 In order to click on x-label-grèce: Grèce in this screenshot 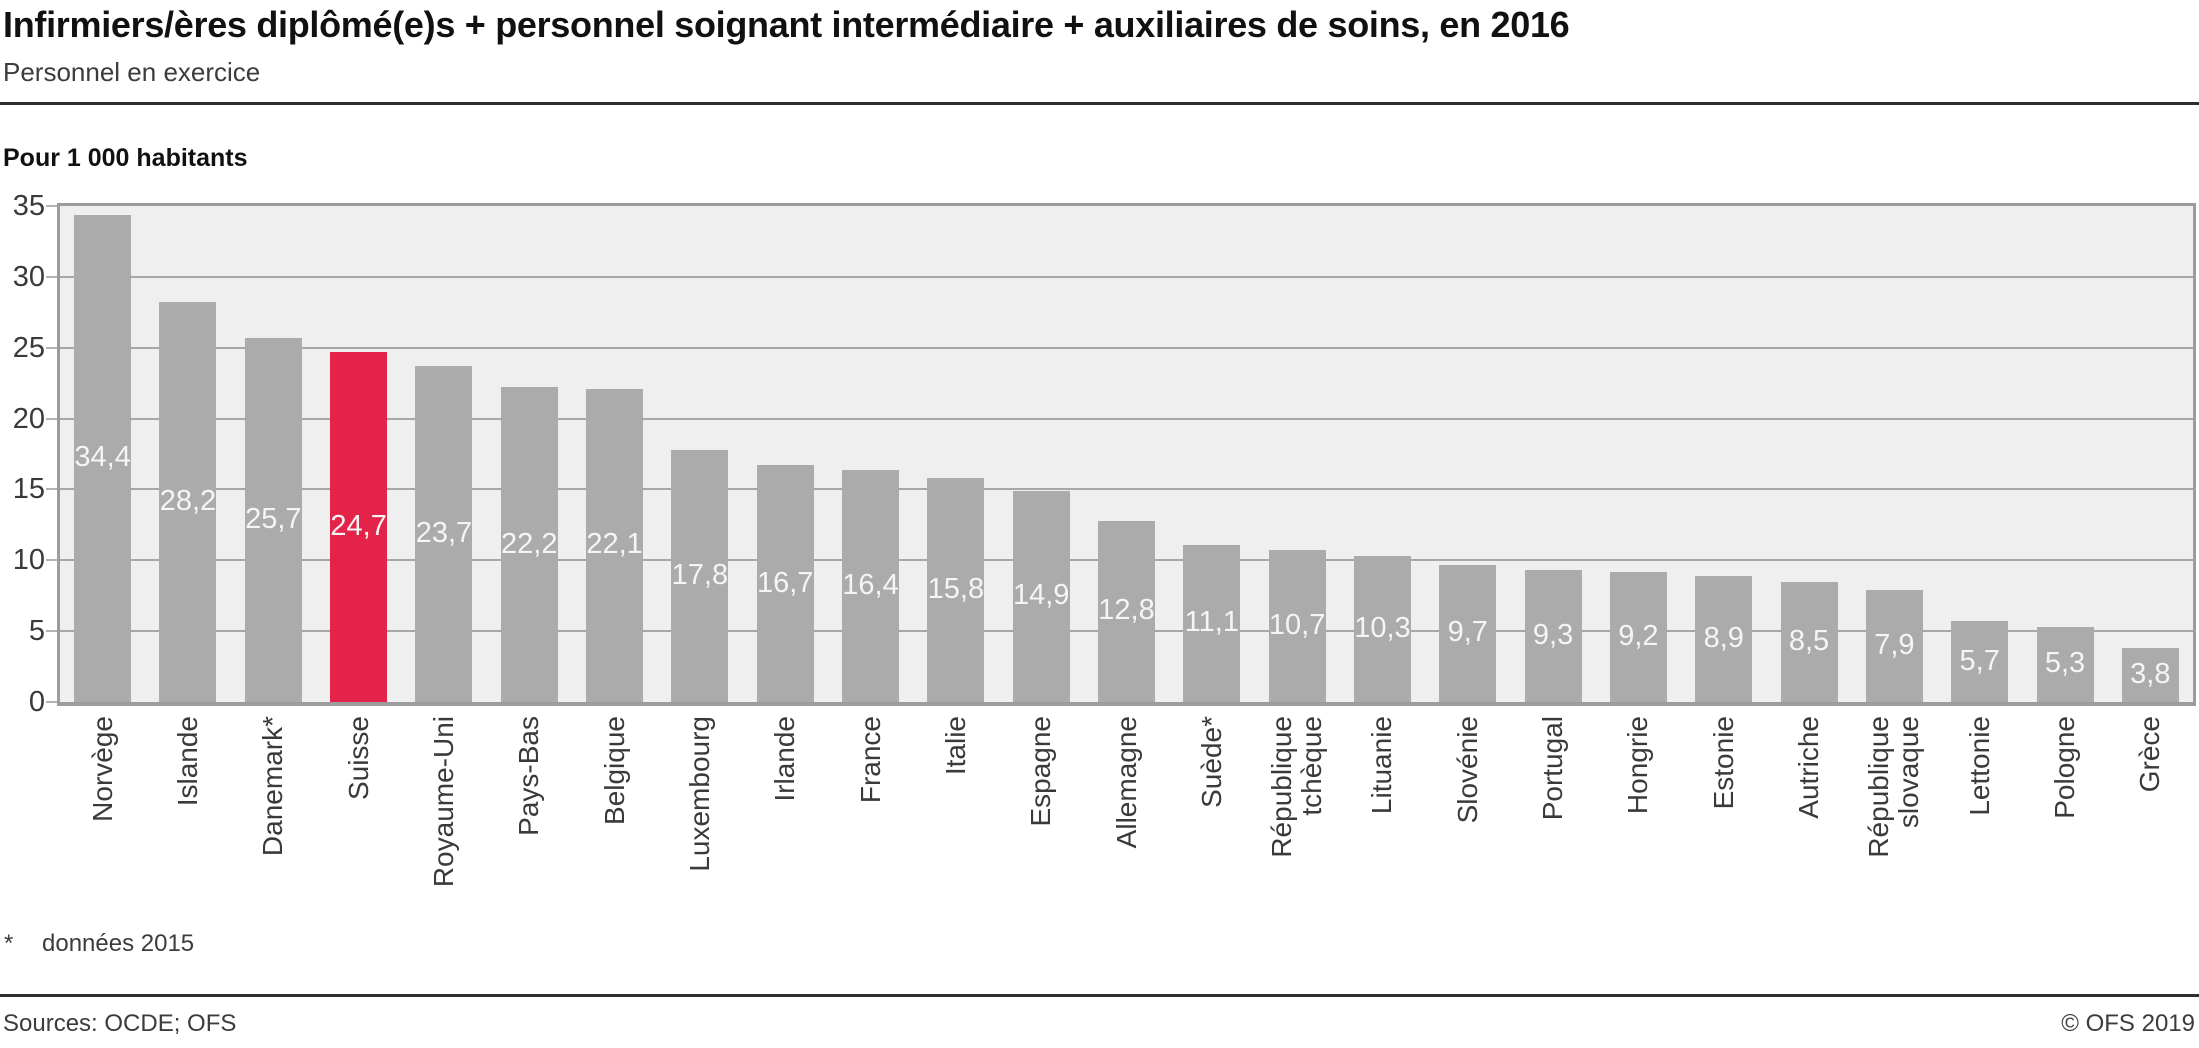, I will do `click(2150, 754)`.